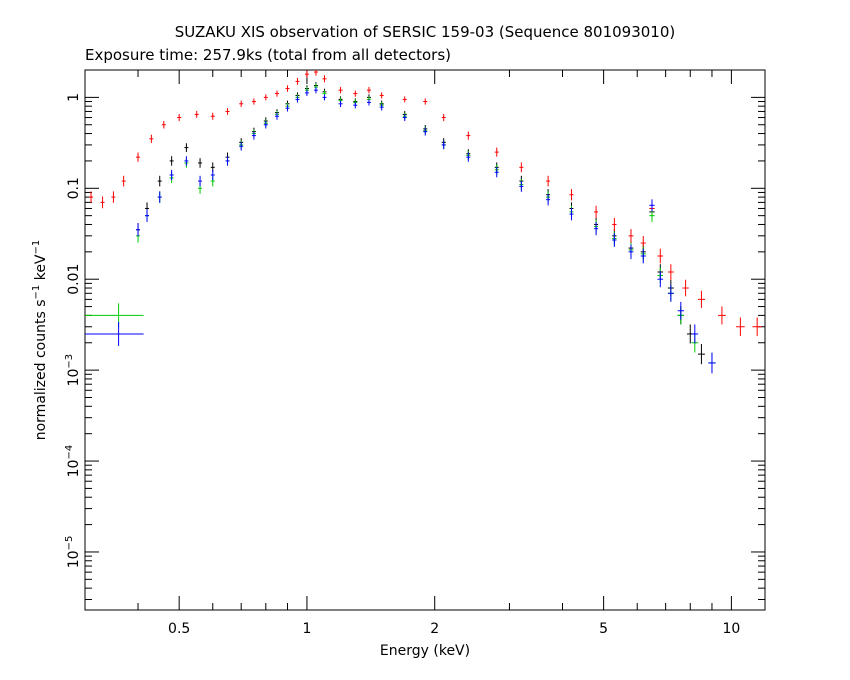 The width and height of the screenshot is (850, 680). What do you see at coordinates (731, 629) in the screenshot?
I see `x-tick-label: 10` at bounding box center [731, 629].